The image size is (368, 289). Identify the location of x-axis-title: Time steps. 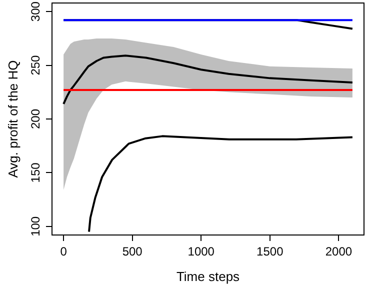
(208, 276).